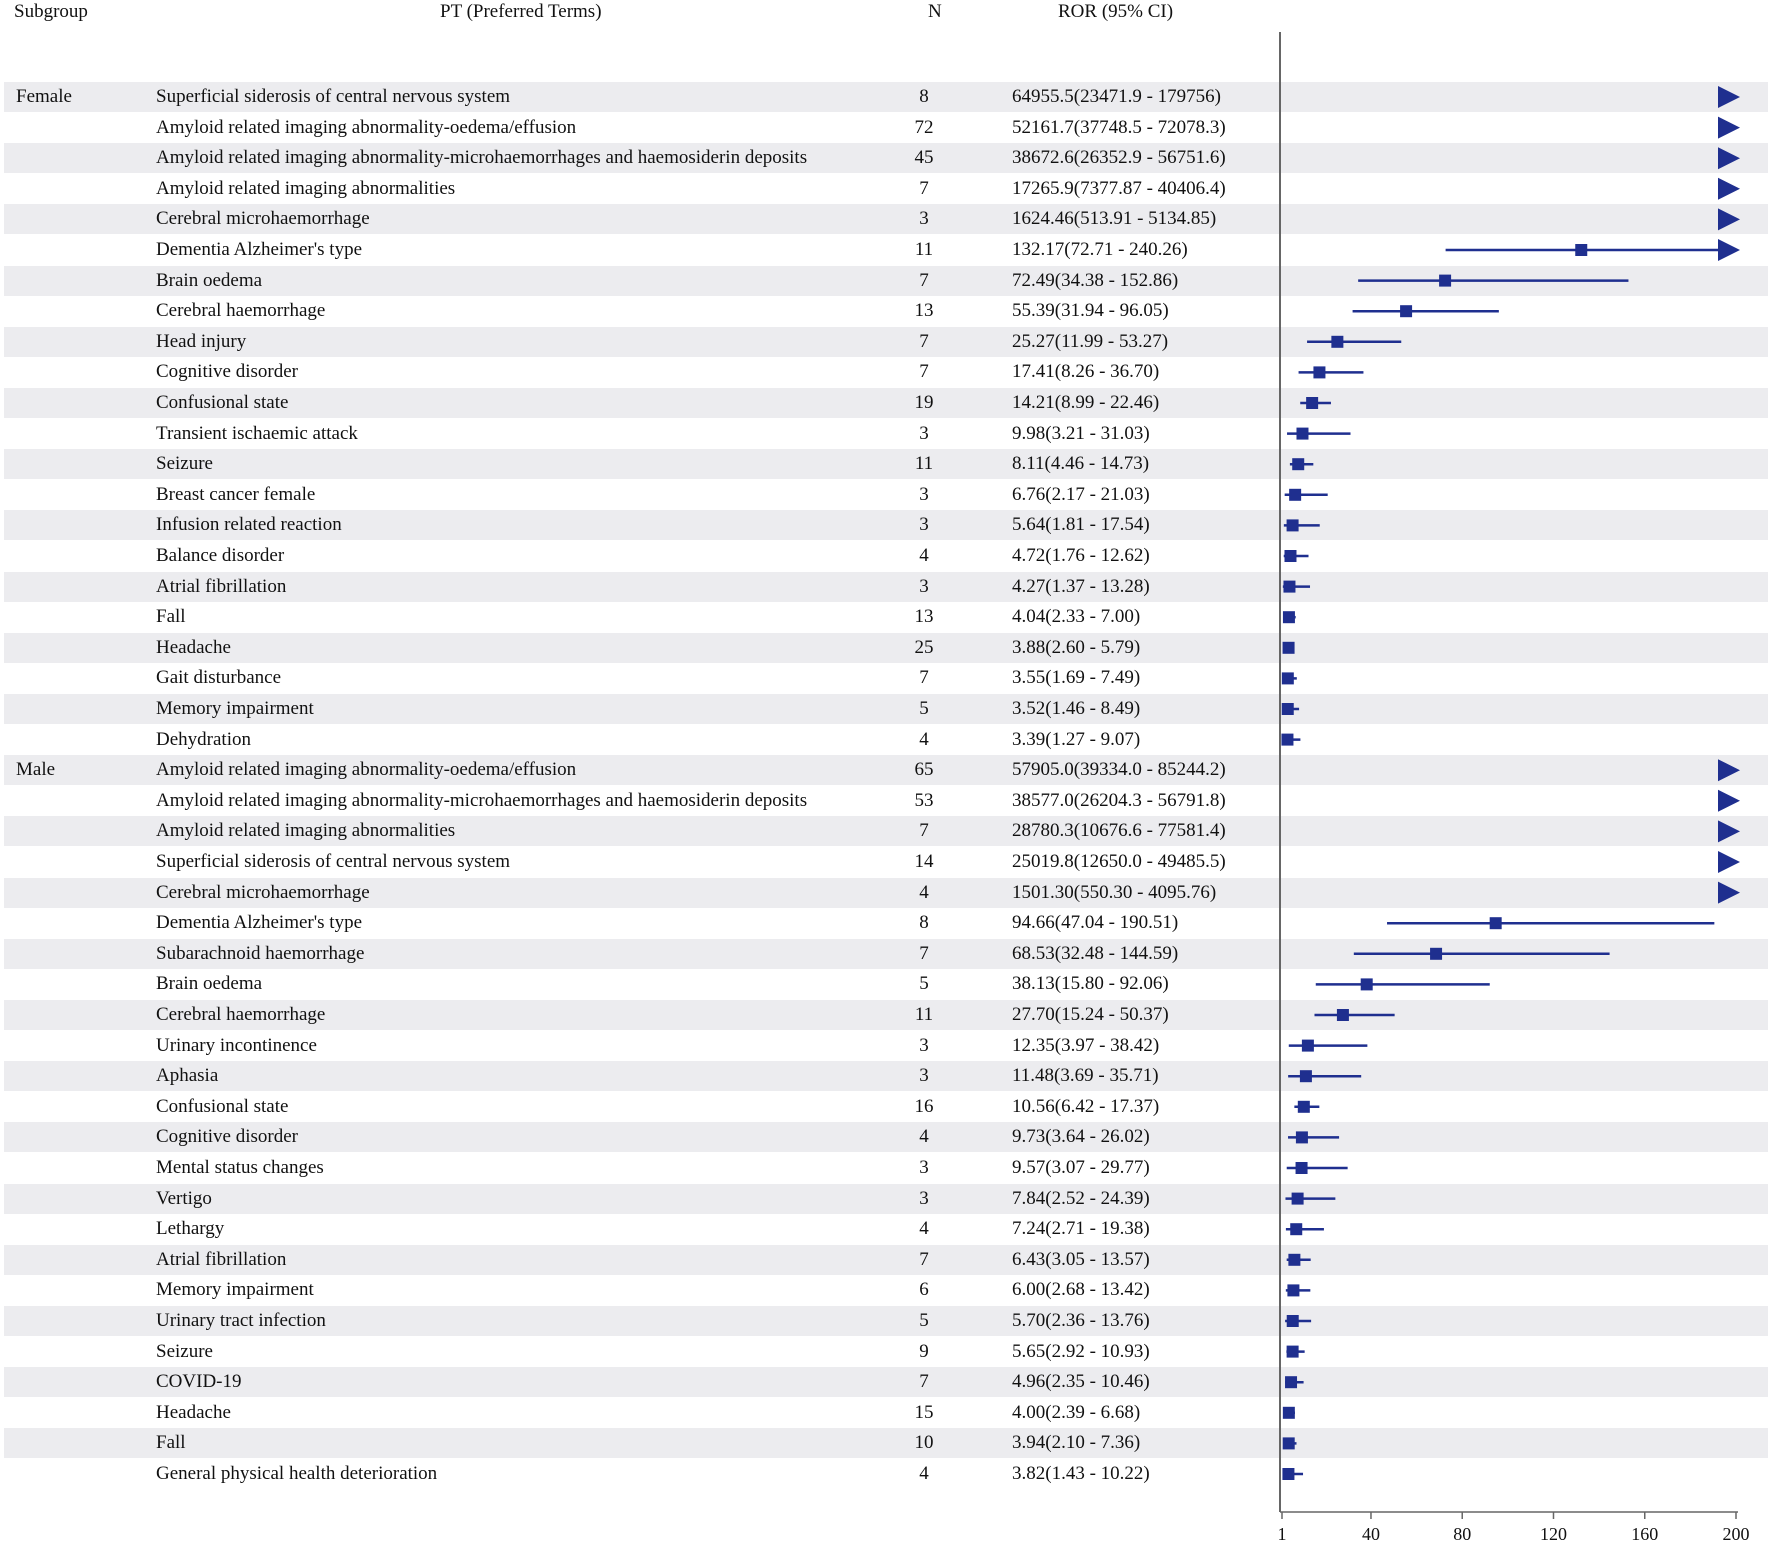 The image size is (1772, 1545). I want to click on ror-ci-value: 9.73(3.64 - 26.02), so click(1081, 1137).